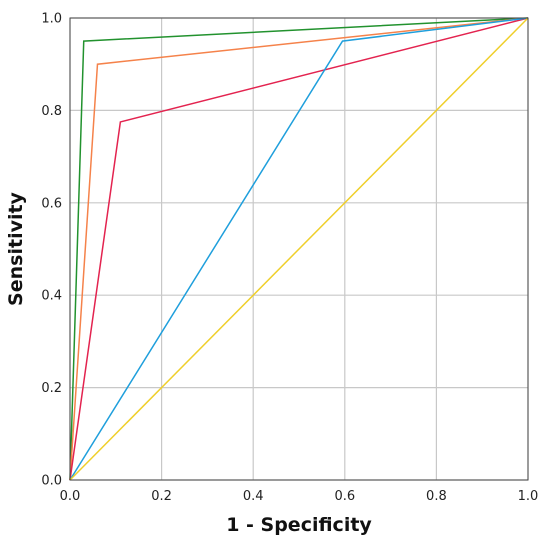 This screenshot has width=547, height=550. Describe the element at coordinates (161, 496) in the screenshot. I see `x-tick-label: 0.2` at that location.